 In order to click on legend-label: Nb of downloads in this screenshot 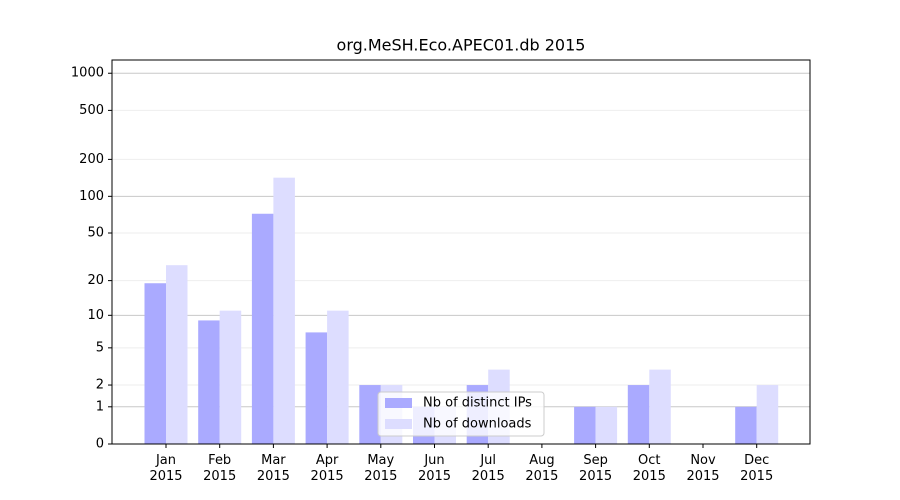, I will do `click(477, 424)`.